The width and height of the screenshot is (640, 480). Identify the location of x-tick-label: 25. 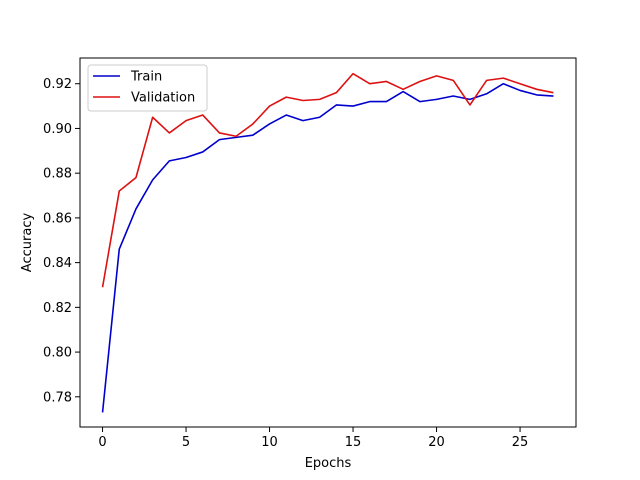
(520, 442).